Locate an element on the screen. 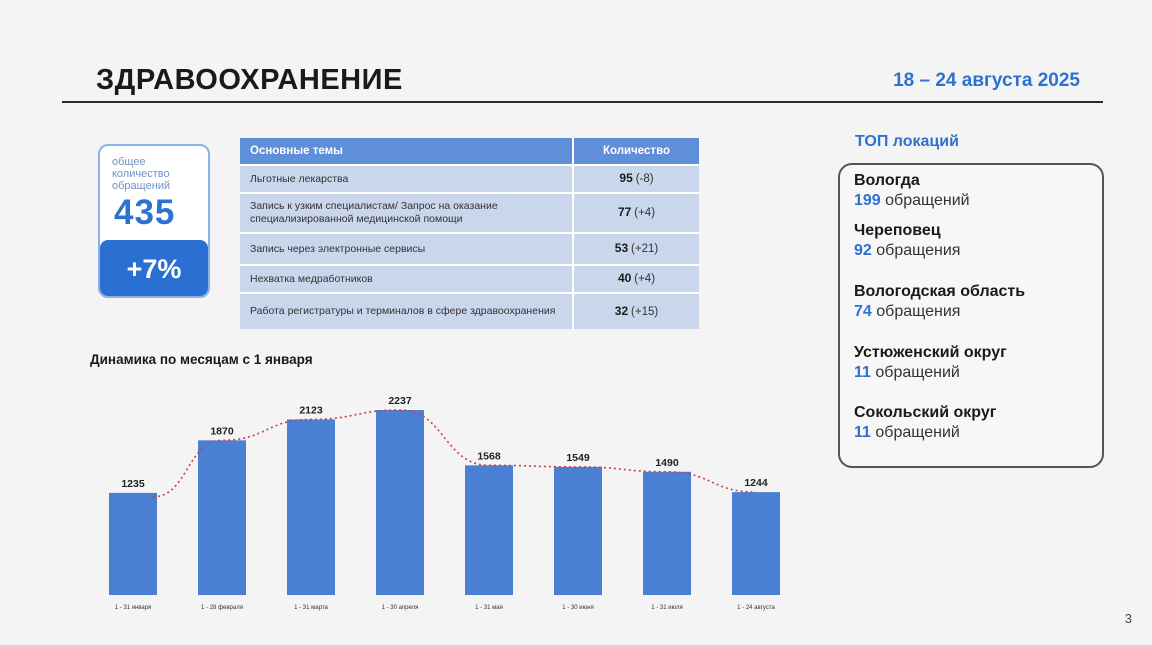  topic-count: 95 is located at coordinates (626, 178).